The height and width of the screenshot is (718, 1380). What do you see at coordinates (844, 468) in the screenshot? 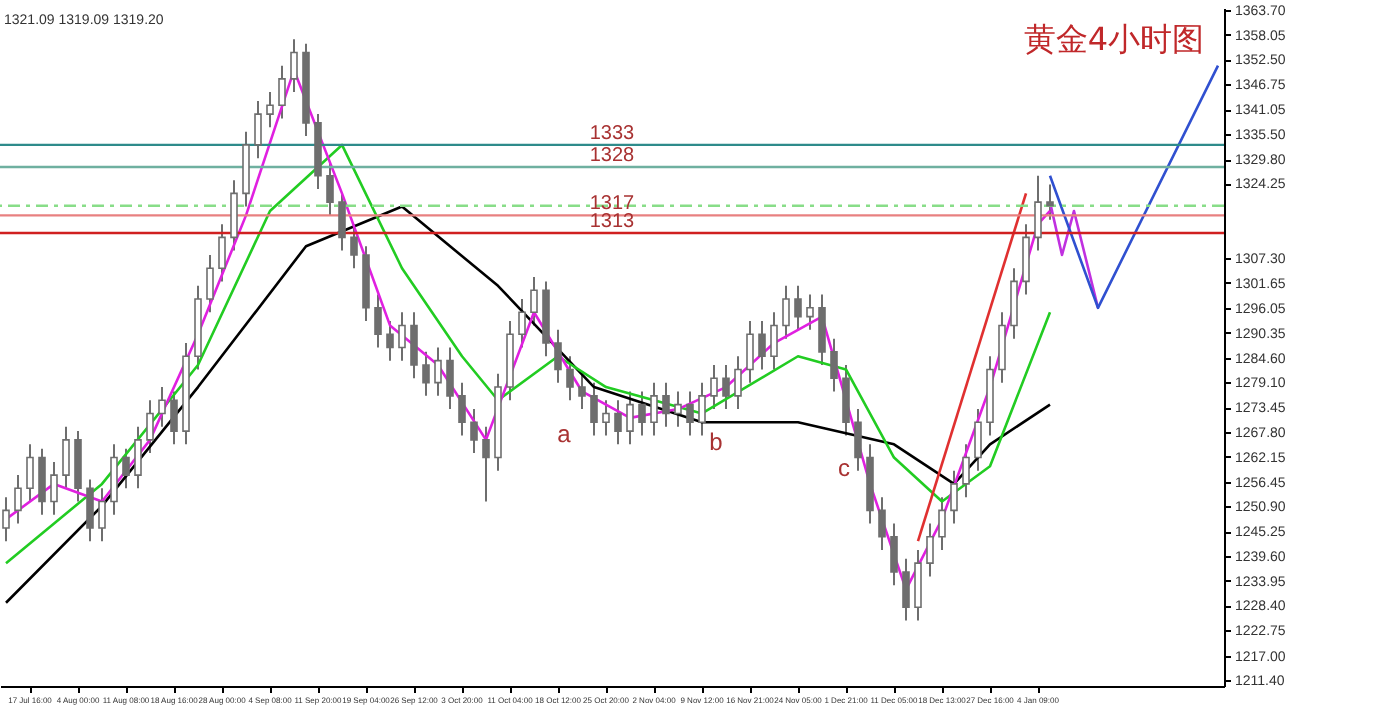
I see `annotation: c` at bounding box center [844, 468].